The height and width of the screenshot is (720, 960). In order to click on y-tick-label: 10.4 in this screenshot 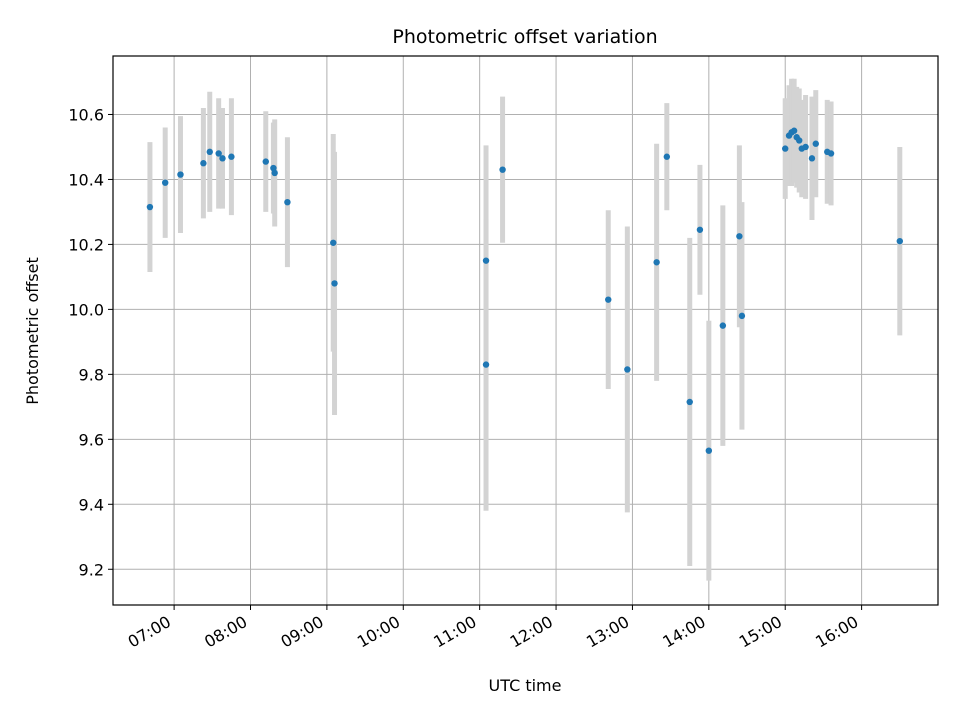, I will do `click(86, 179)`.